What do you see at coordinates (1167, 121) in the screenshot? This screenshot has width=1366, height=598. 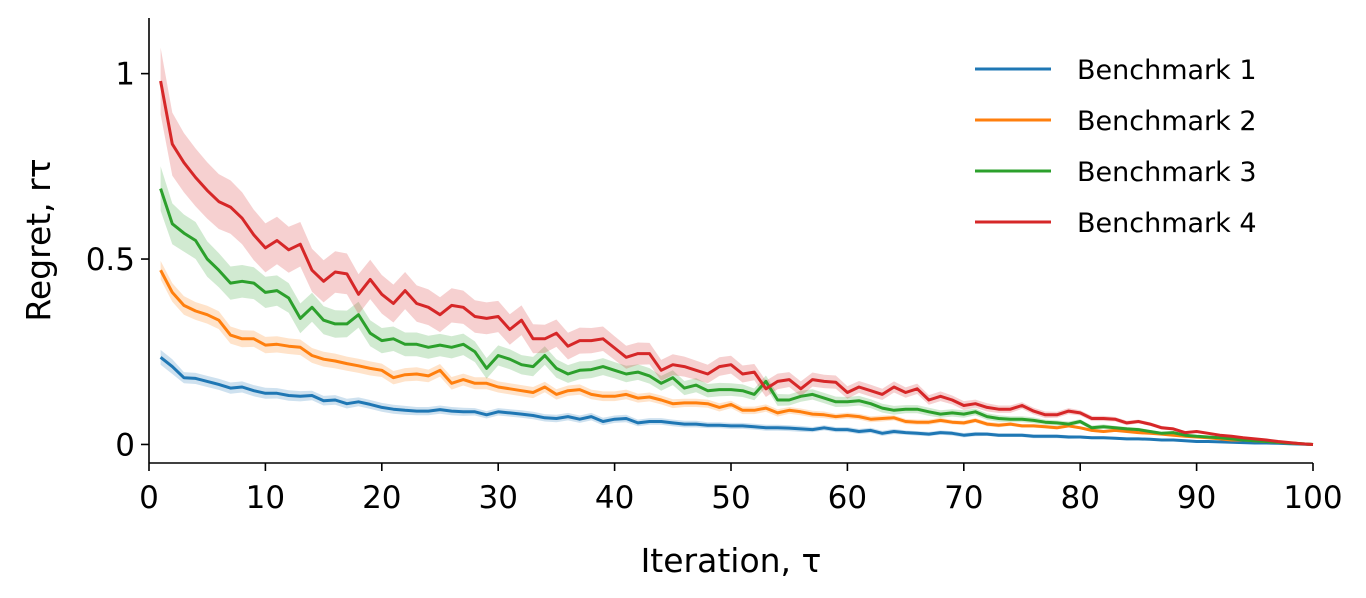 I see `legend-label: Benchmark 2` at bounding box center [1167, 121].